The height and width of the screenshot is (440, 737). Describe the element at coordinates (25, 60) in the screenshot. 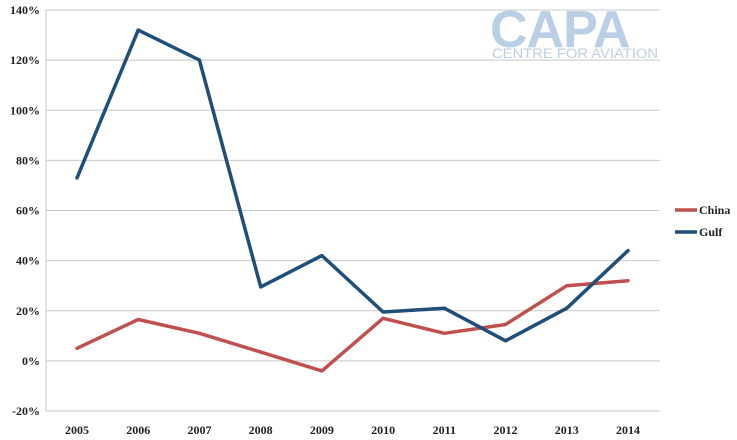

I see `y-tick-label: 120%` at that location.